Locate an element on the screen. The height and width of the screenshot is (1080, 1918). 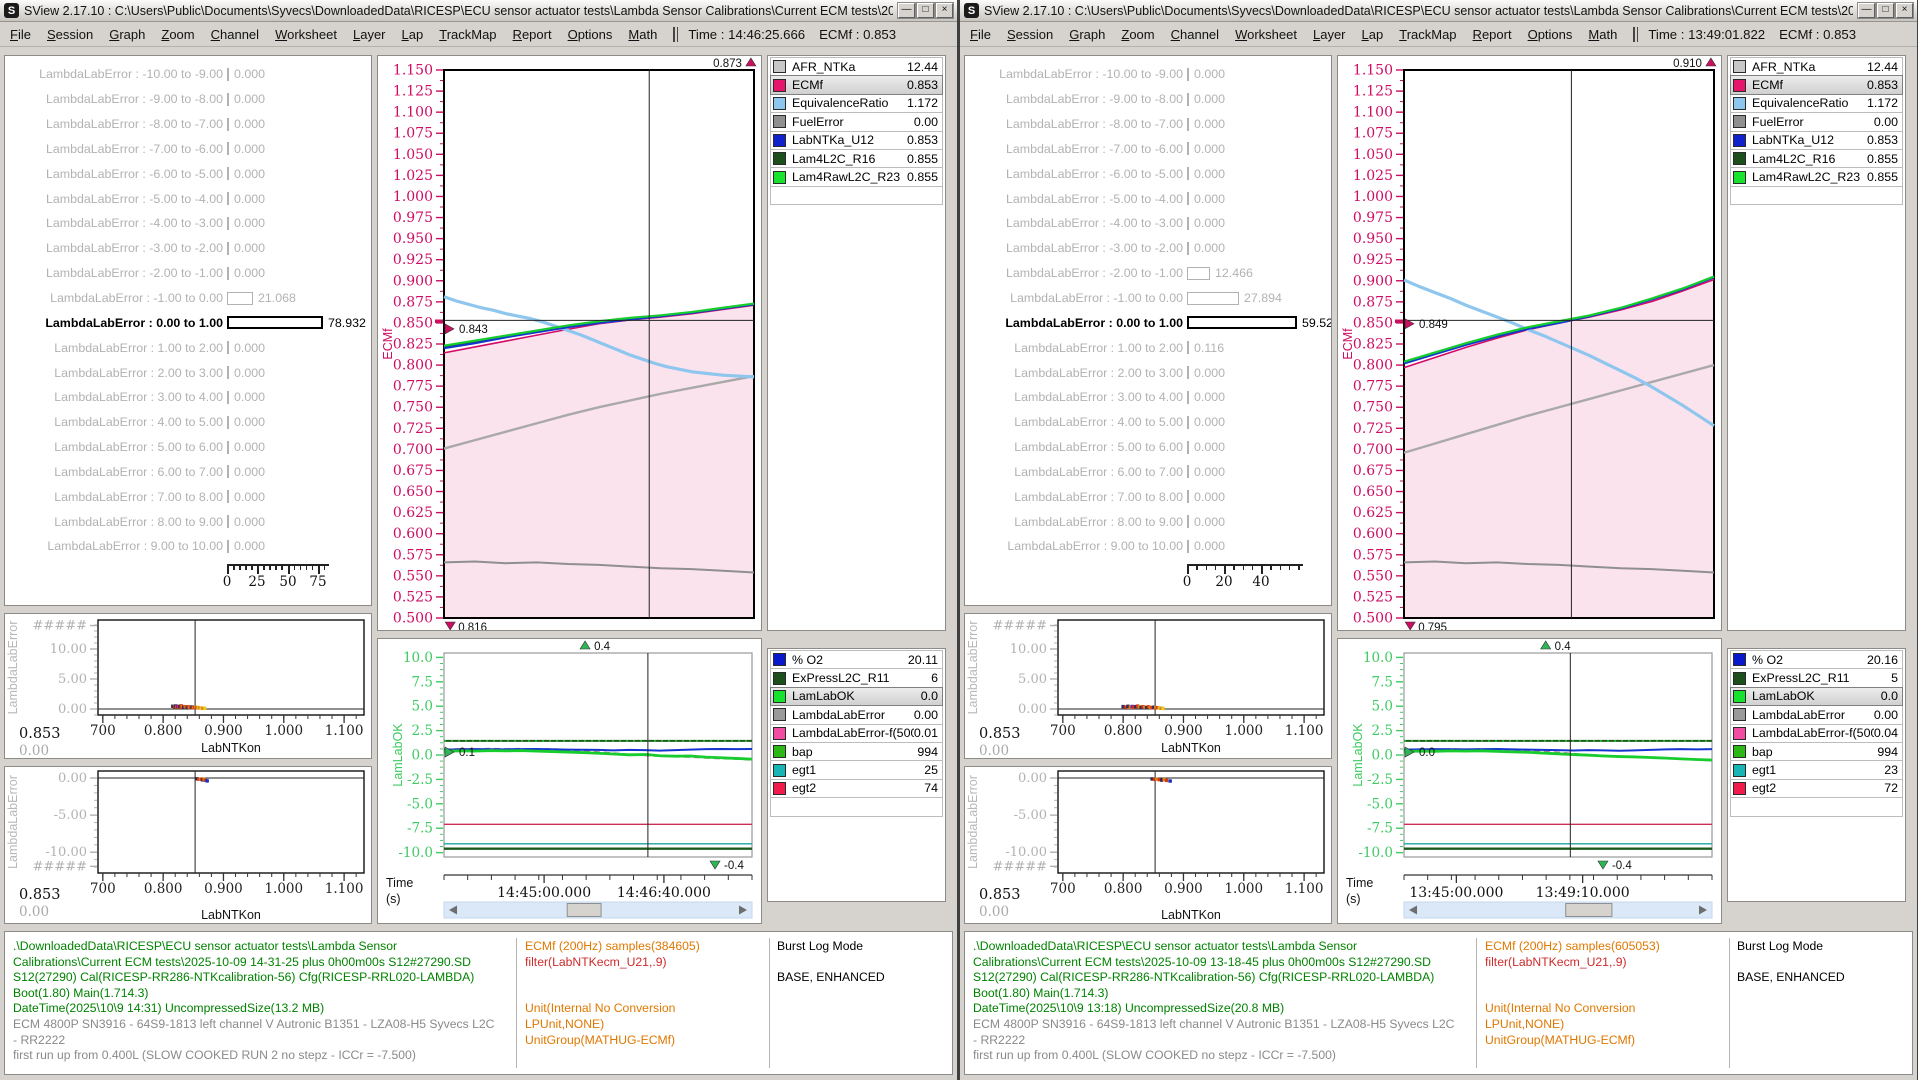
legend-row-lambdalaberror-f-500-: LambdaLabError-f(500) 0.04 is located at coordinates (1816, 733).